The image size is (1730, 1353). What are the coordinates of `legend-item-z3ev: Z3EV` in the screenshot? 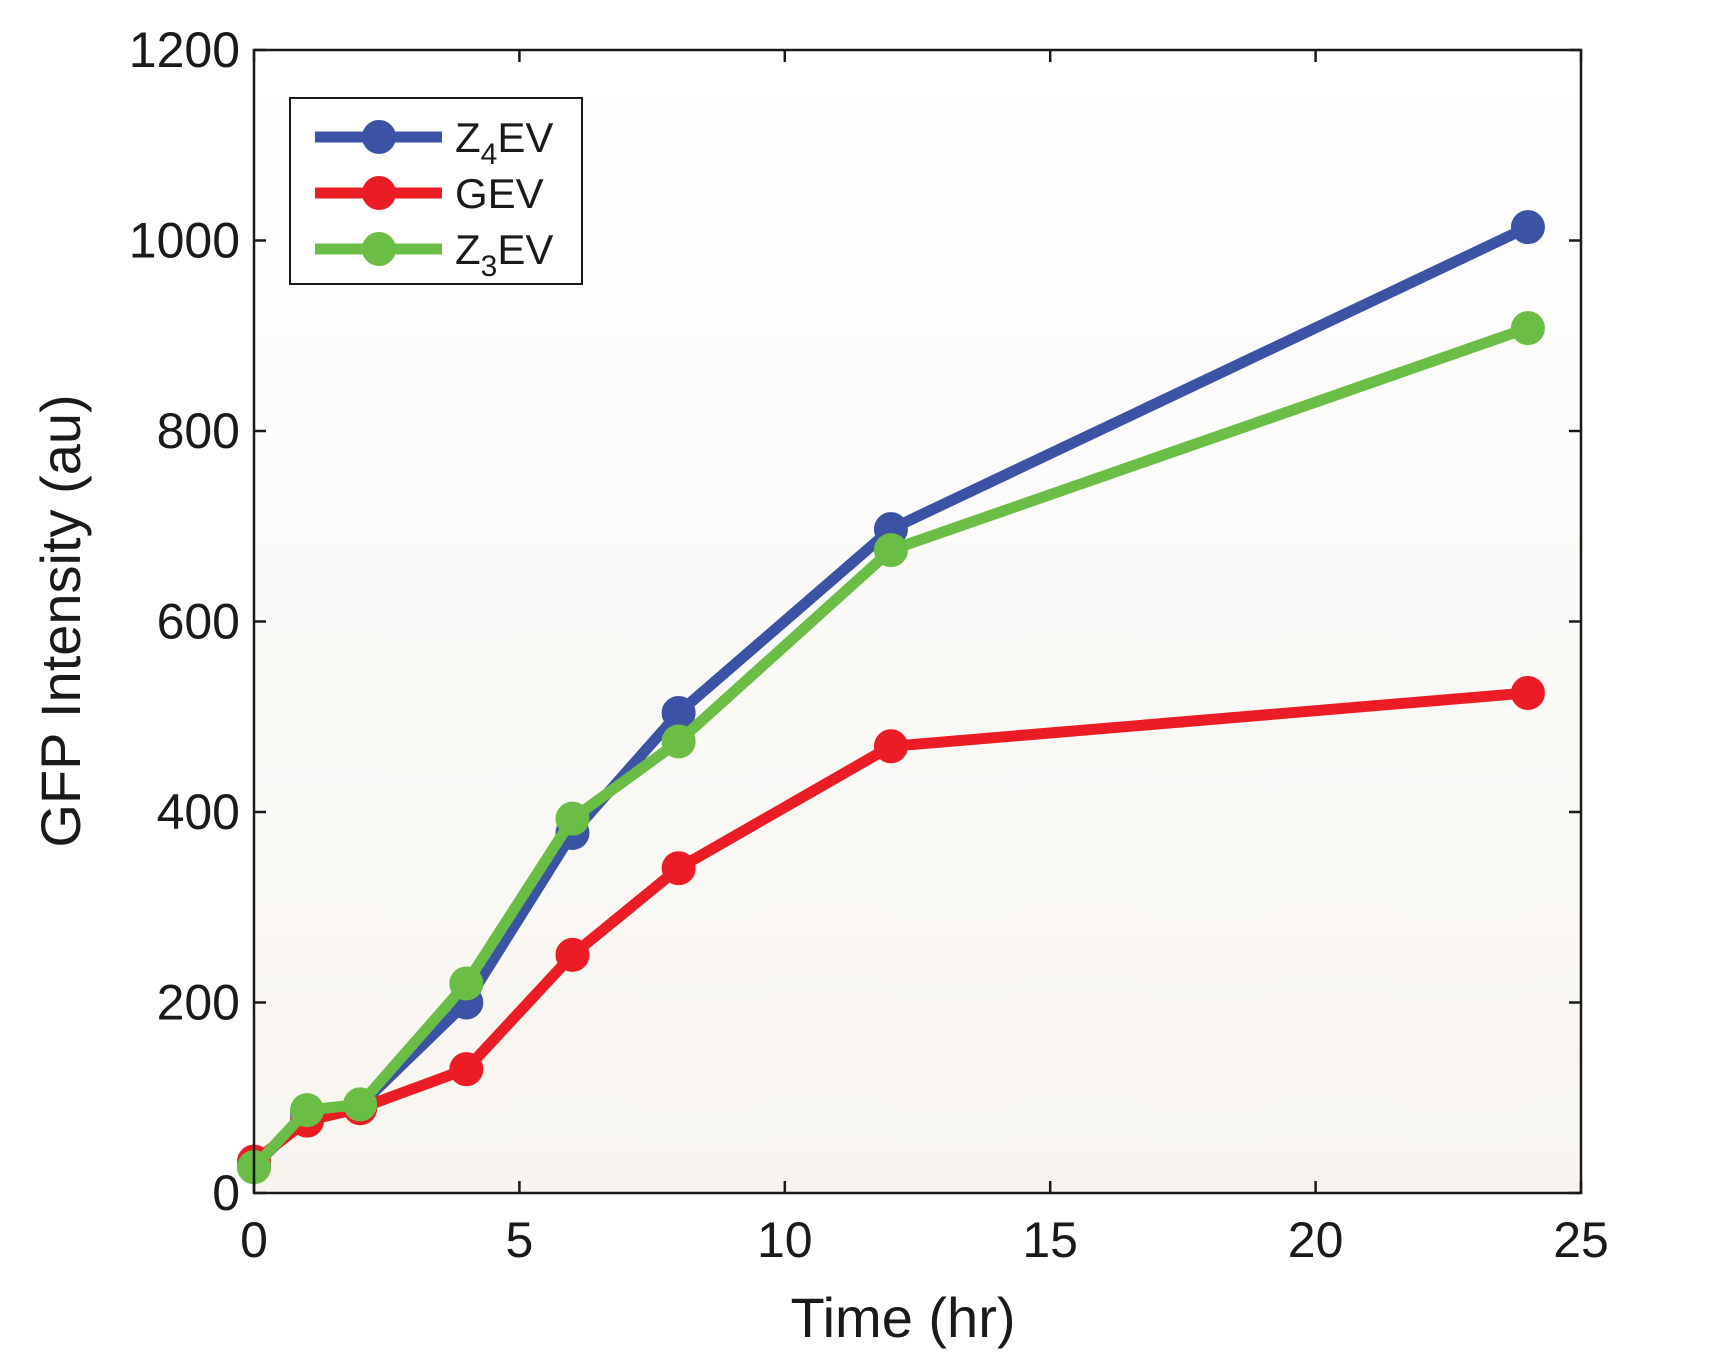 It's located at (434, 254).